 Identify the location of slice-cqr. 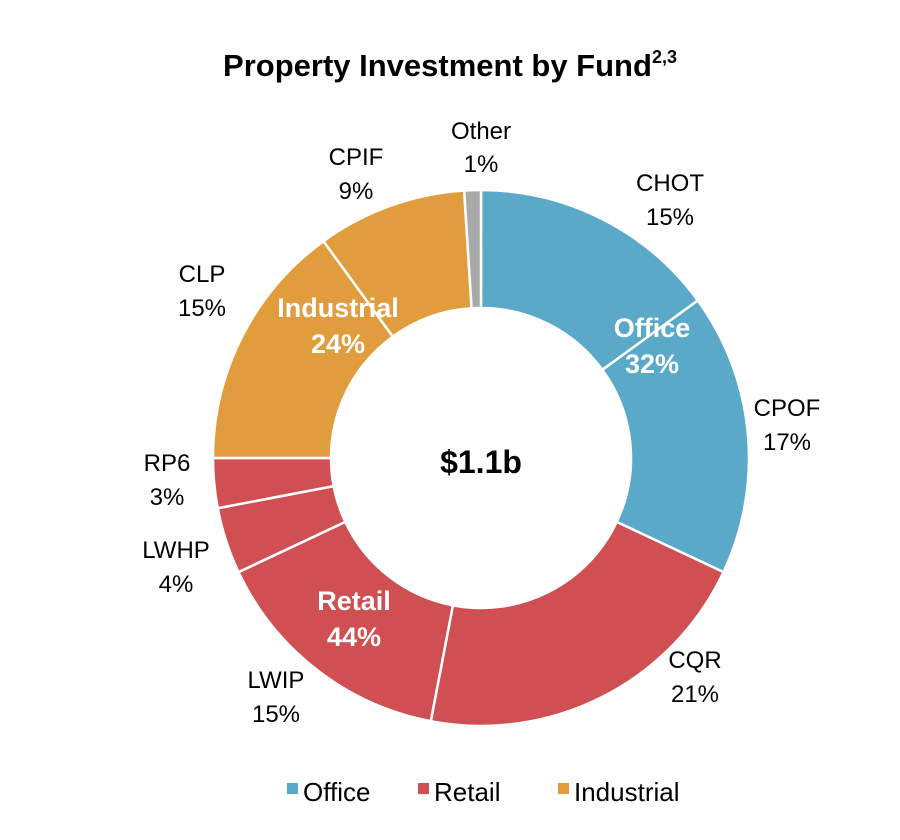
(577, 624).